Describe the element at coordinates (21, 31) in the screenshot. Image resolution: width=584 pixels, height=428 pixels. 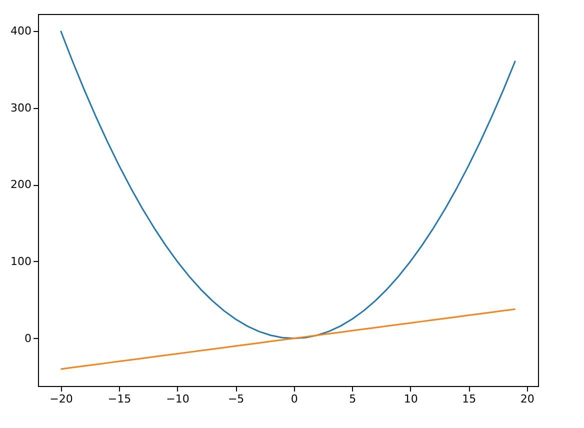
I see `y-tick-label: 400` at that location.